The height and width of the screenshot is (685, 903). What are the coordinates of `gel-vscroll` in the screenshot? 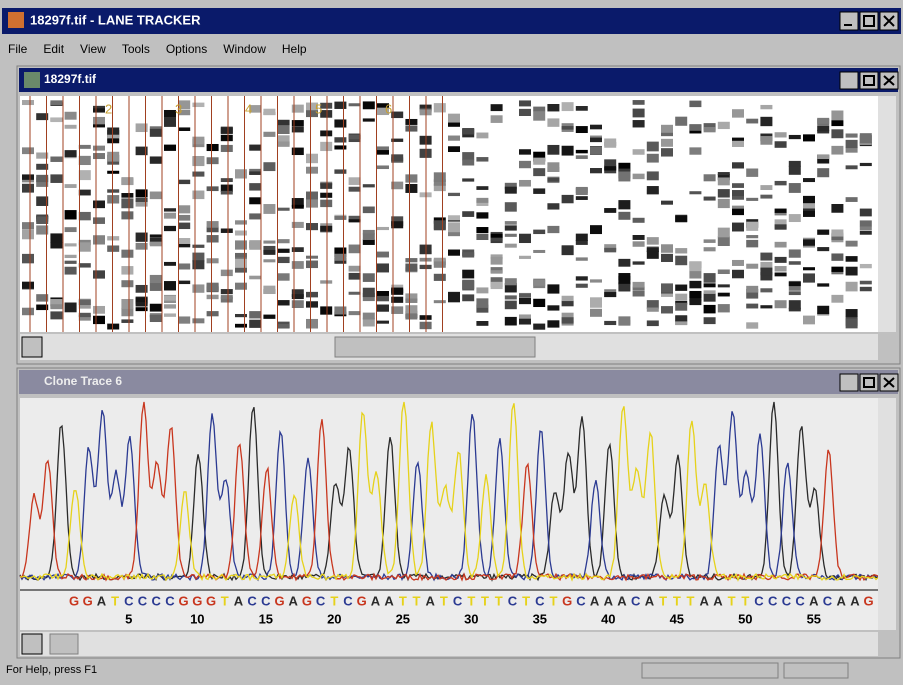 It's located at (887, 214).